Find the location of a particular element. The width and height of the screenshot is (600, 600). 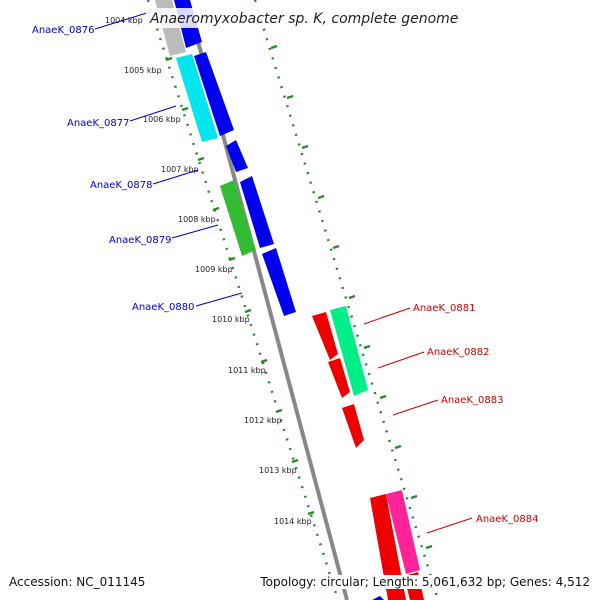

reverse-genes is located at coordinates (368, 453).